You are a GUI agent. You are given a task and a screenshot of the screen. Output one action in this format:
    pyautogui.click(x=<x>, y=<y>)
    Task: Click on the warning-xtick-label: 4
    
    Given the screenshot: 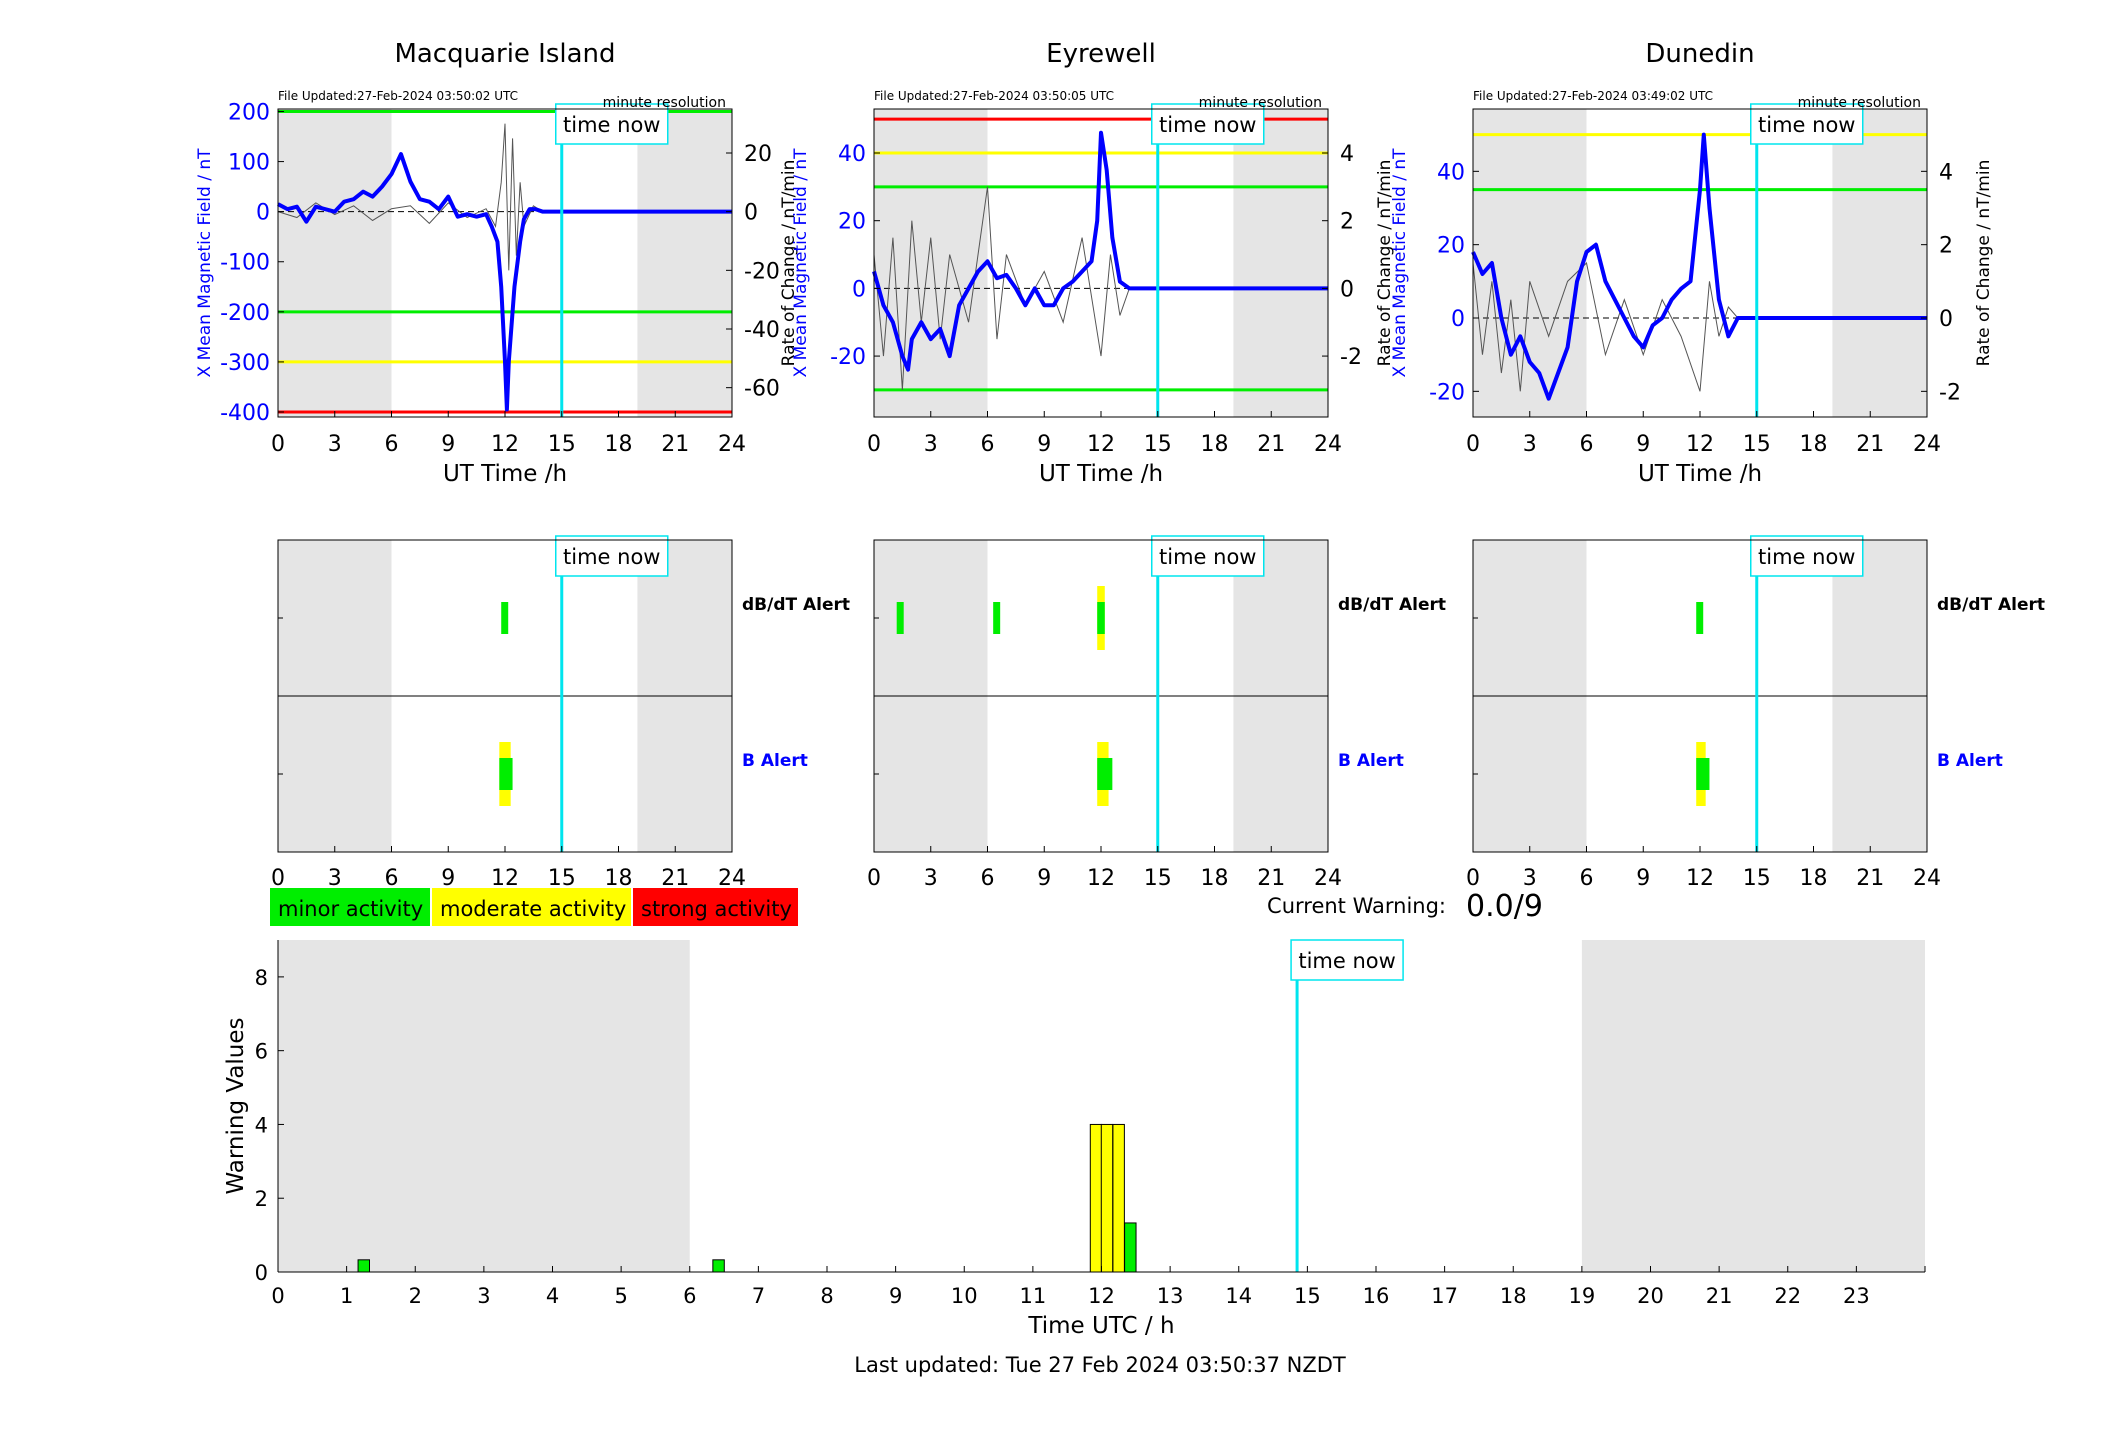 What is the action you would take?
    pyautogui.click(x=552, y=1296)
    